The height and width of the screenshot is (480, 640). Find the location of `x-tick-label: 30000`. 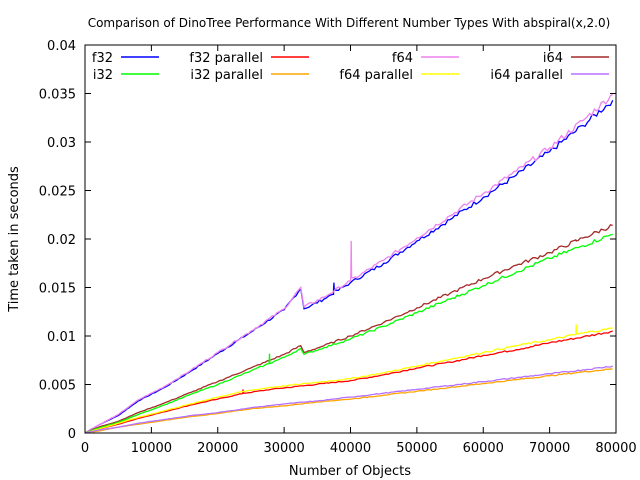

x-tick-label: 30000 is located at coordinates (283, 448).